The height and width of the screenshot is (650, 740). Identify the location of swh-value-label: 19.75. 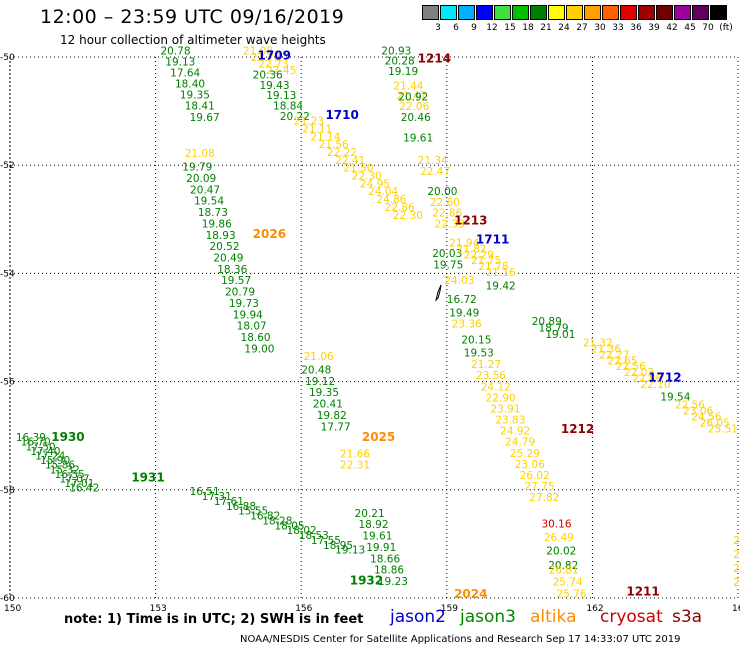
(448, 266).